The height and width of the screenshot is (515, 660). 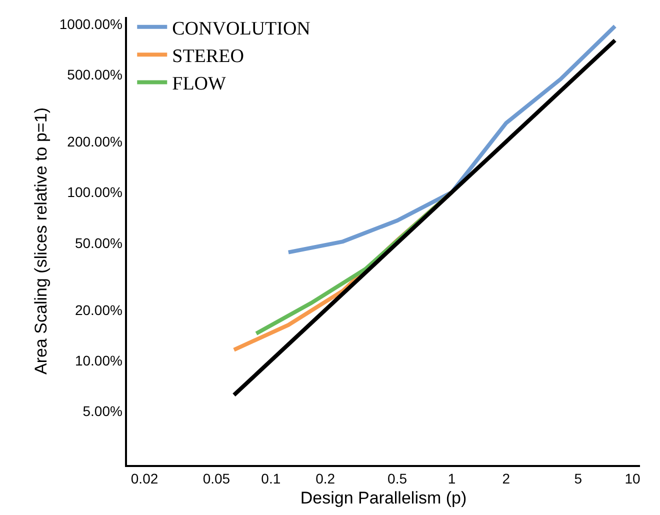 I want to click on y-tick-label: 1000.00%, so click(x=90, y=24).